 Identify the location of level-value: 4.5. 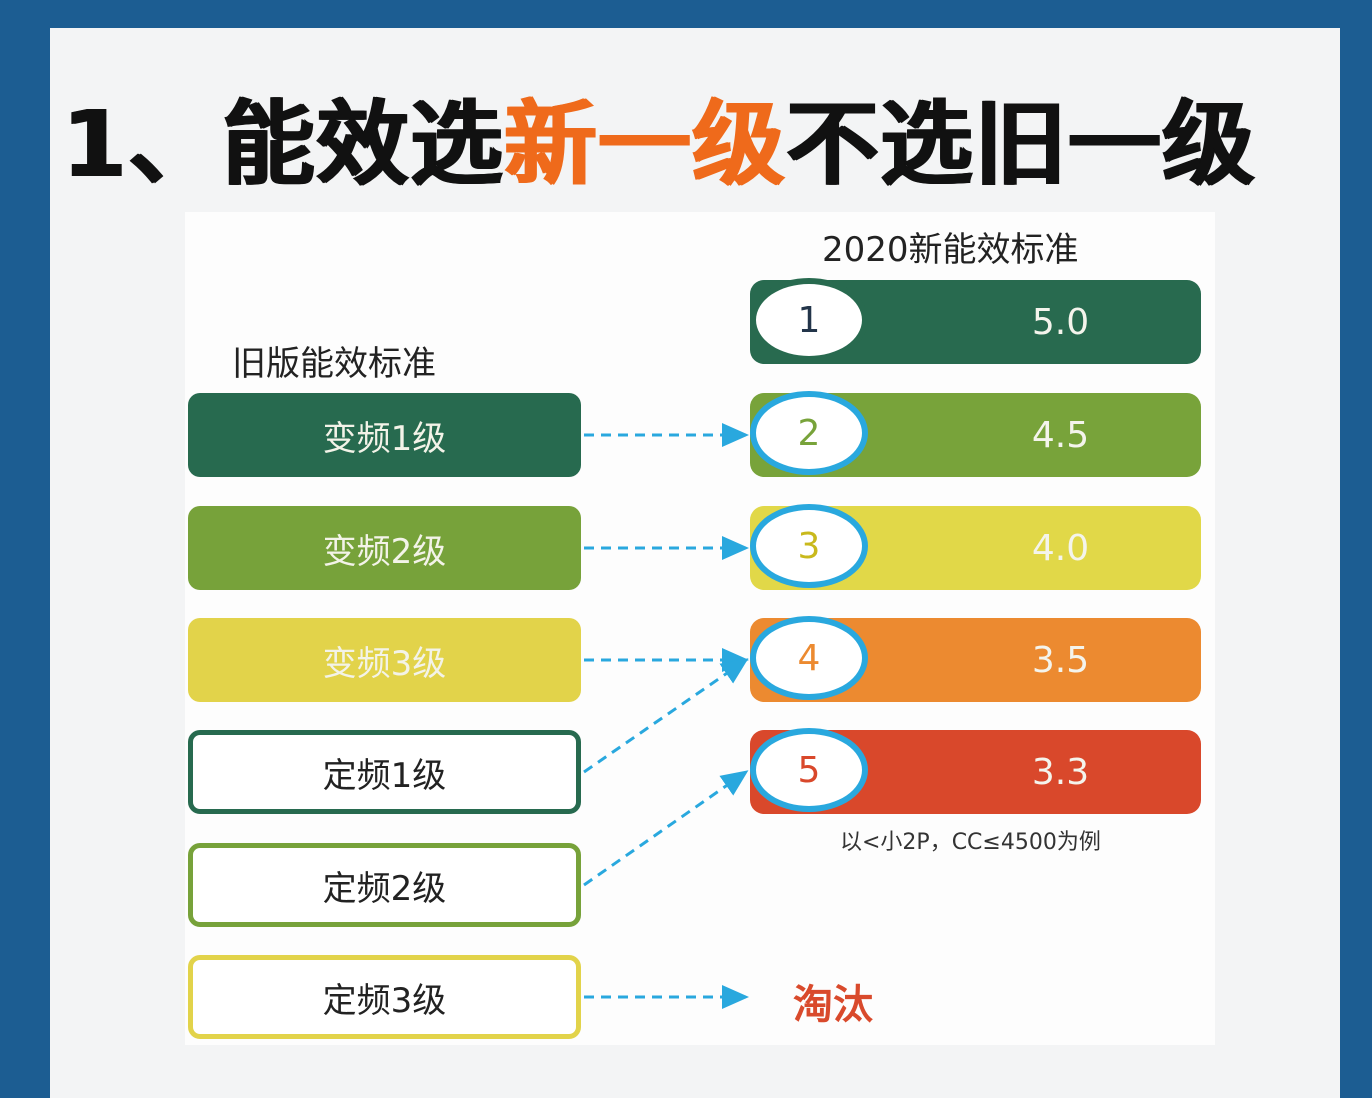
(1060, 435).